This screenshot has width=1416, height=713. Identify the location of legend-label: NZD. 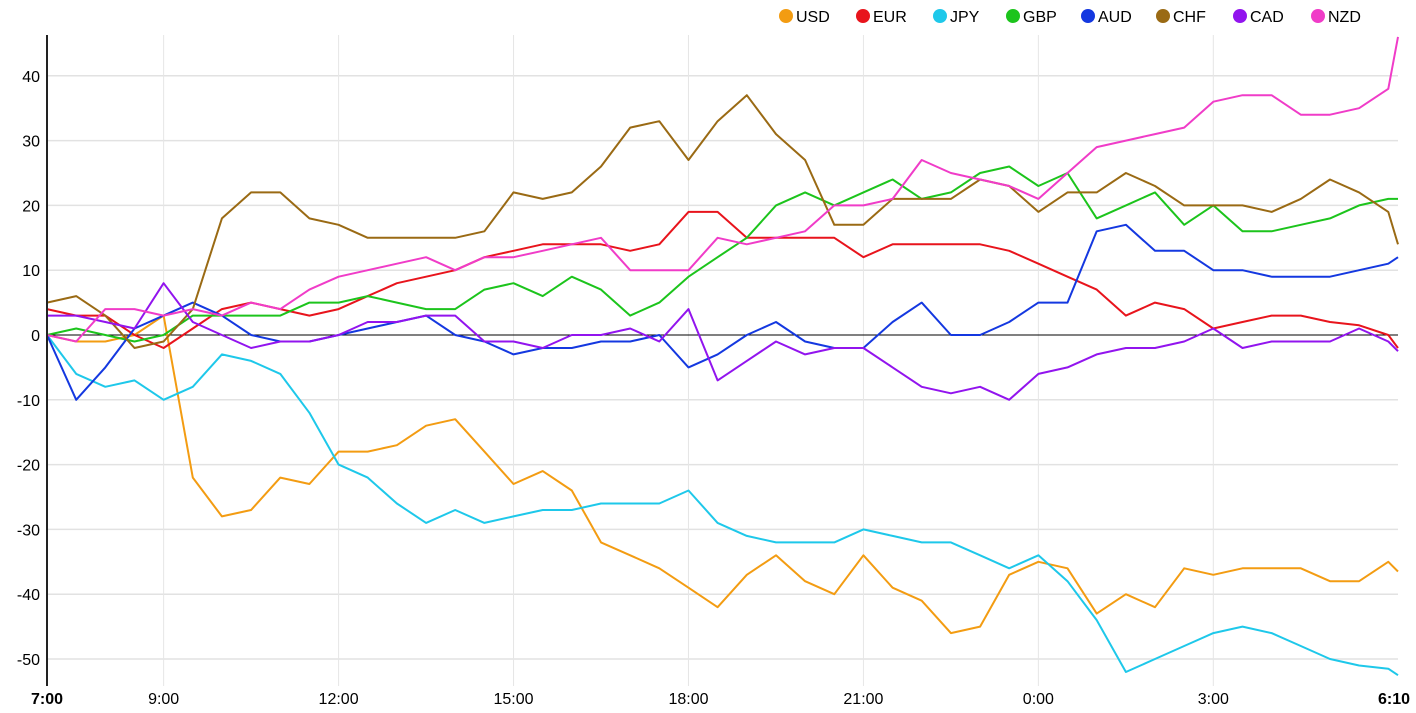
(1344, 17).